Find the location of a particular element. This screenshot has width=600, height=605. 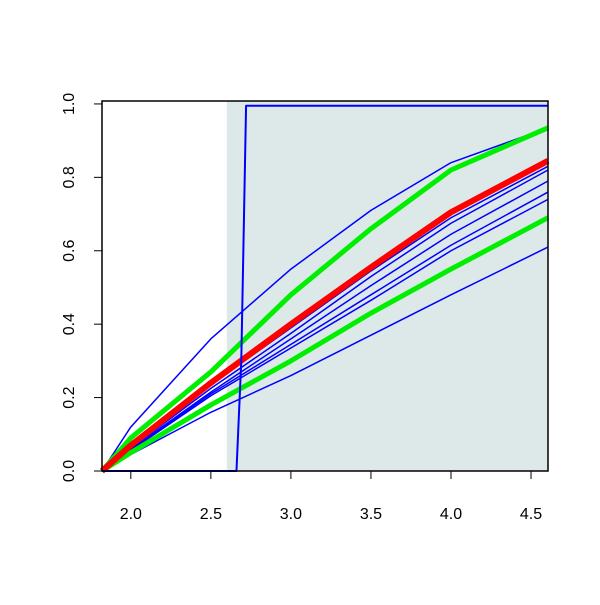

x-tick-label: 2.5 is located at coordinates (211, 514).